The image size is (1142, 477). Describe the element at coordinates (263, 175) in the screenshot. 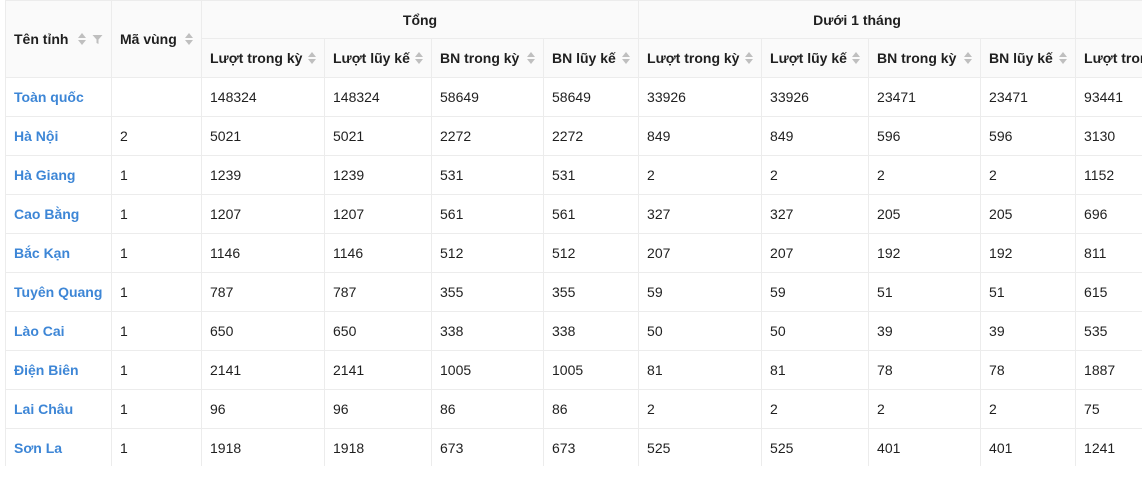

I see `value-cell: 1239` at that location.